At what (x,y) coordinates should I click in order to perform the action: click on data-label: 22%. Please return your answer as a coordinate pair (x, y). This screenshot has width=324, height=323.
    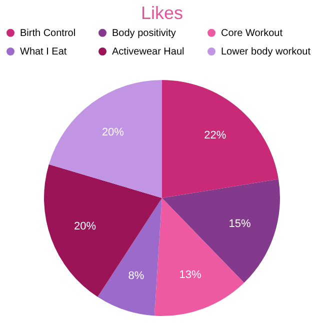
    Looking at the image, I should click on (215, 136).